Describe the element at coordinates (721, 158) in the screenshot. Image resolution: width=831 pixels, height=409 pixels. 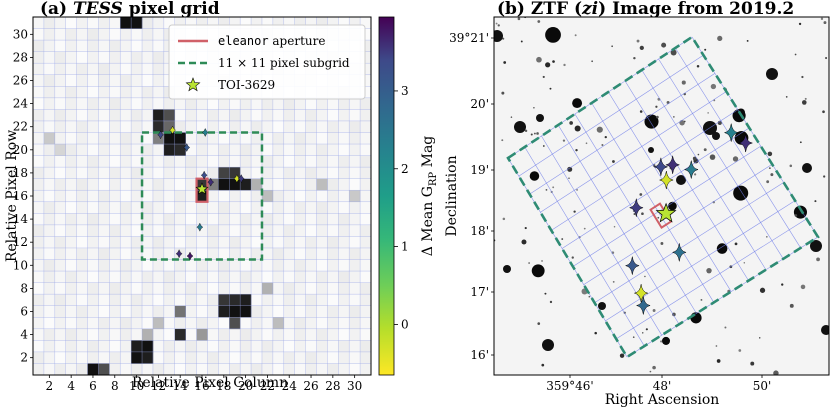
I see `grid-line-u` at that location.